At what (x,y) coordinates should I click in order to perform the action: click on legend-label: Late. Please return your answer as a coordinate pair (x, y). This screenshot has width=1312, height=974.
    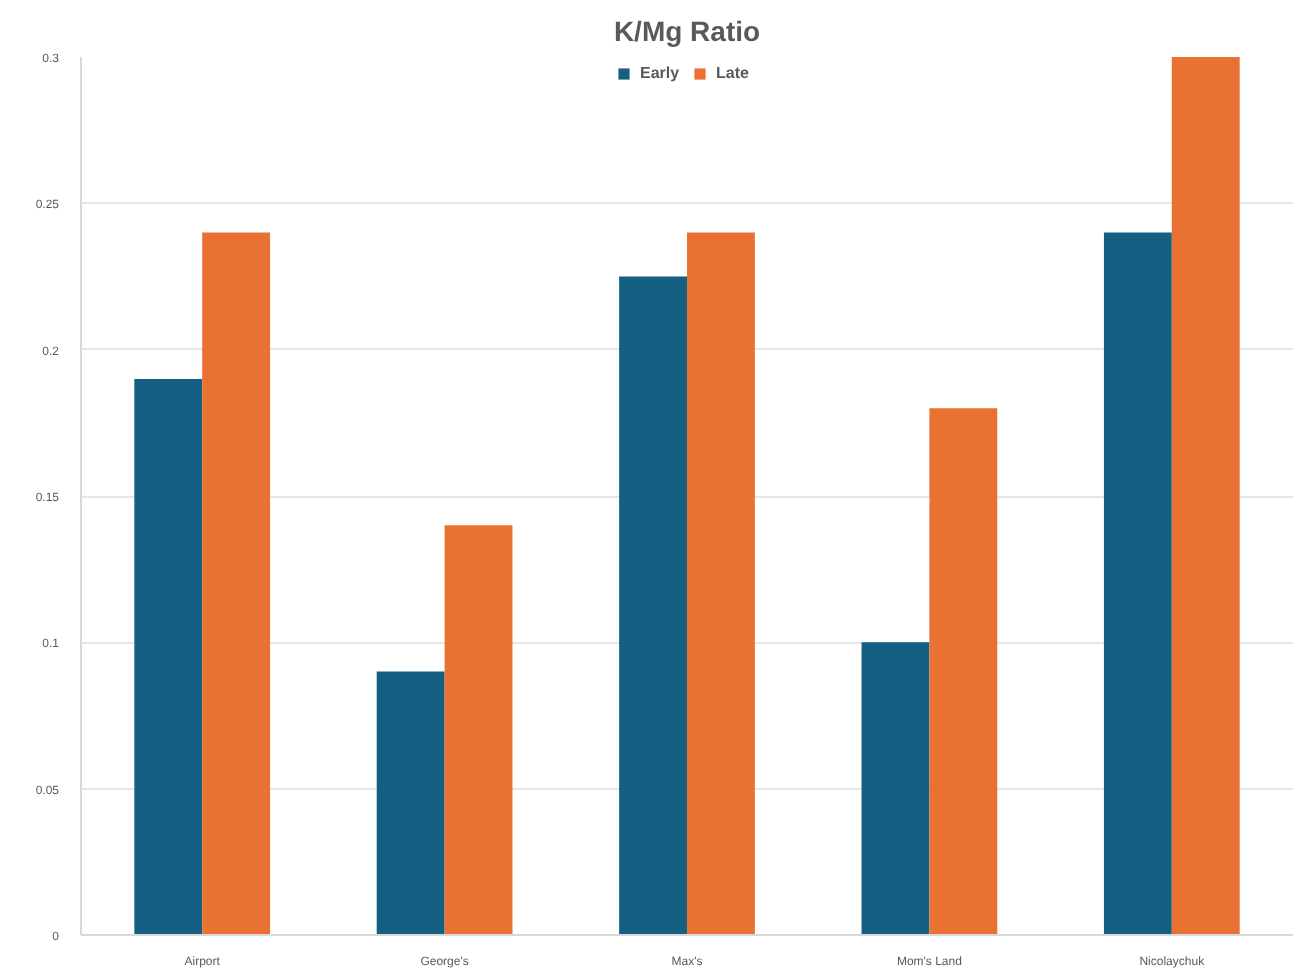
    Looking at the image, I should click on (733, 73).